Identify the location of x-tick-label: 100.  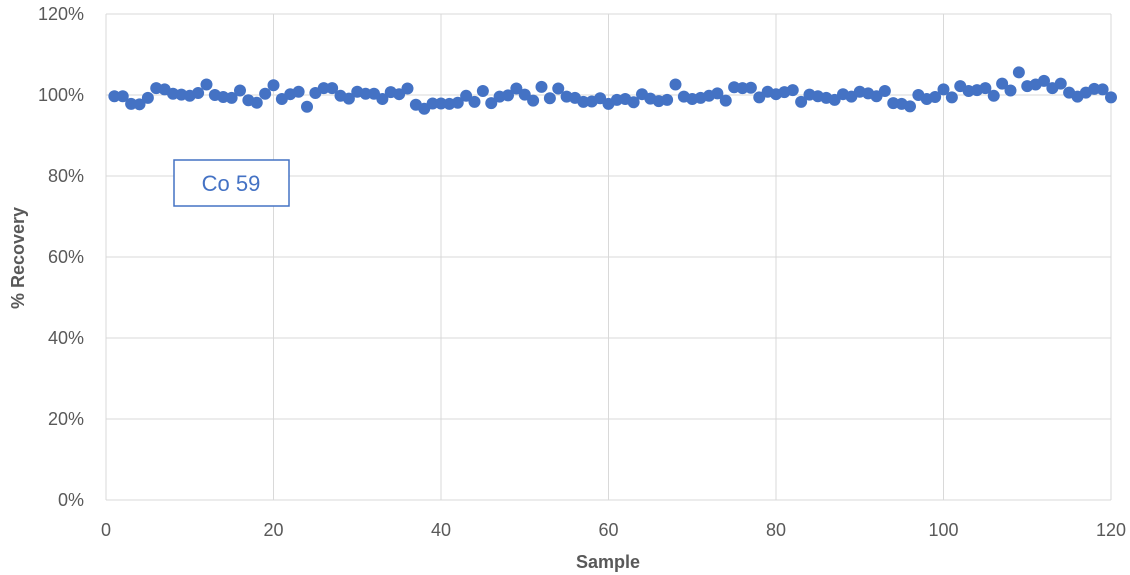
(943, 530).